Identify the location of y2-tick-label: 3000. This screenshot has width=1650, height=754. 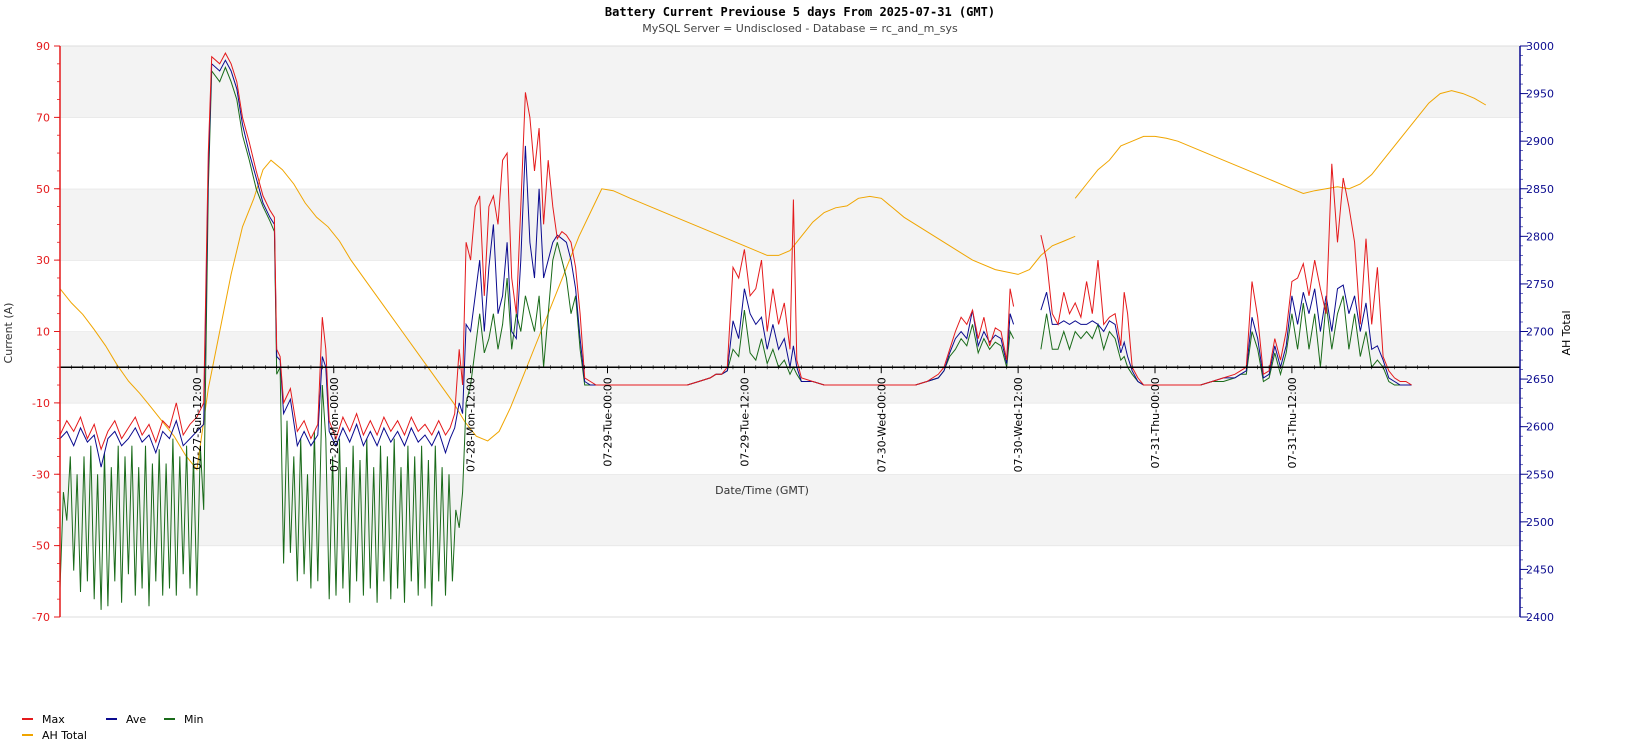
(1540, 46).